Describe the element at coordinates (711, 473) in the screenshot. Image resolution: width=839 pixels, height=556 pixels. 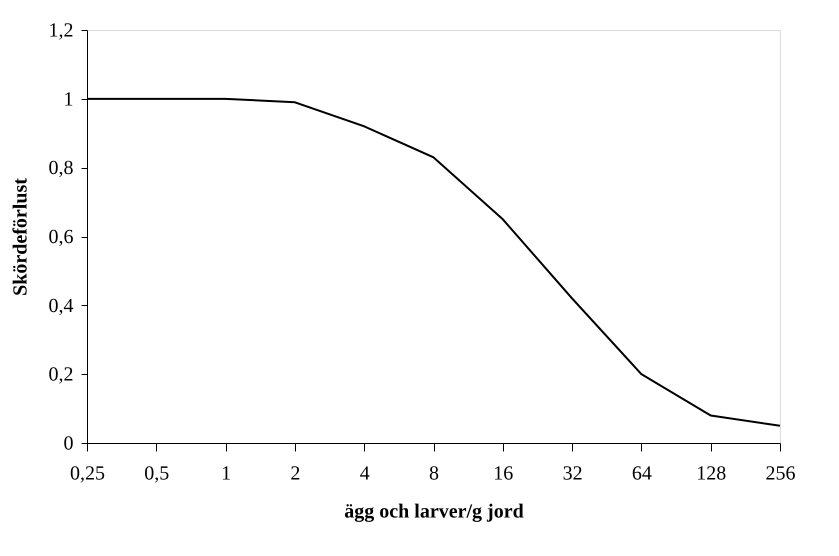
I see `x-tick-label: 128` at that location.